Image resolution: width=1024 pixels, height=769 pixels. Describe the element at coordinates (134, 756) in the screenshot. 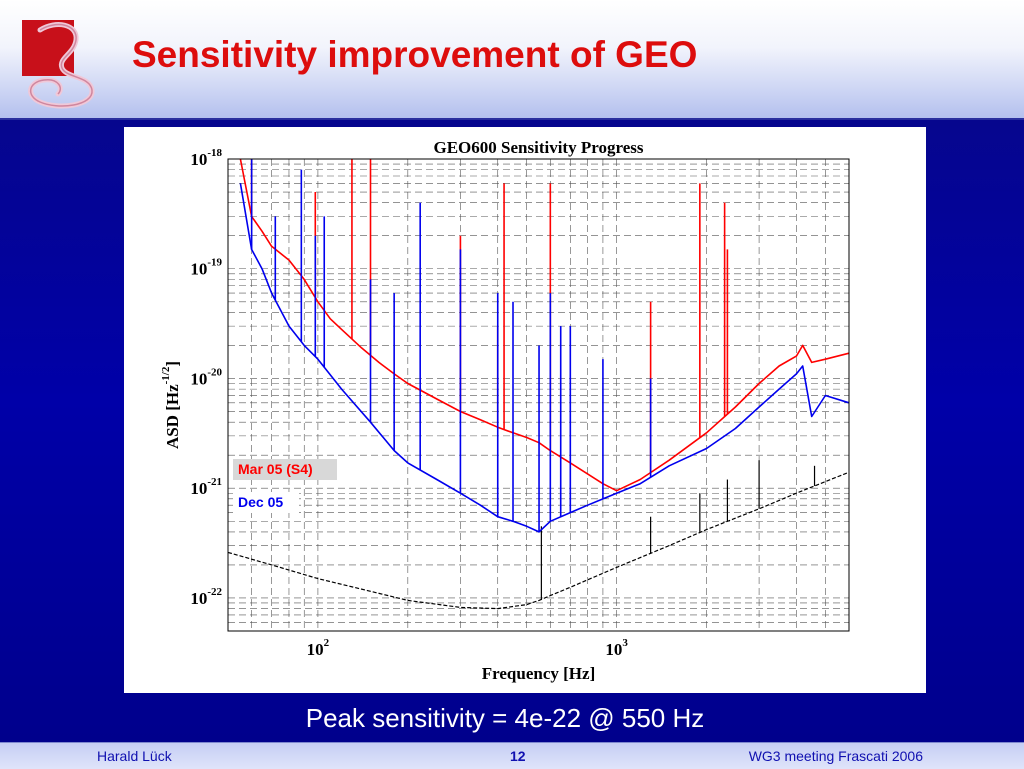

I see `footer-author: Harald Lück` at that location.